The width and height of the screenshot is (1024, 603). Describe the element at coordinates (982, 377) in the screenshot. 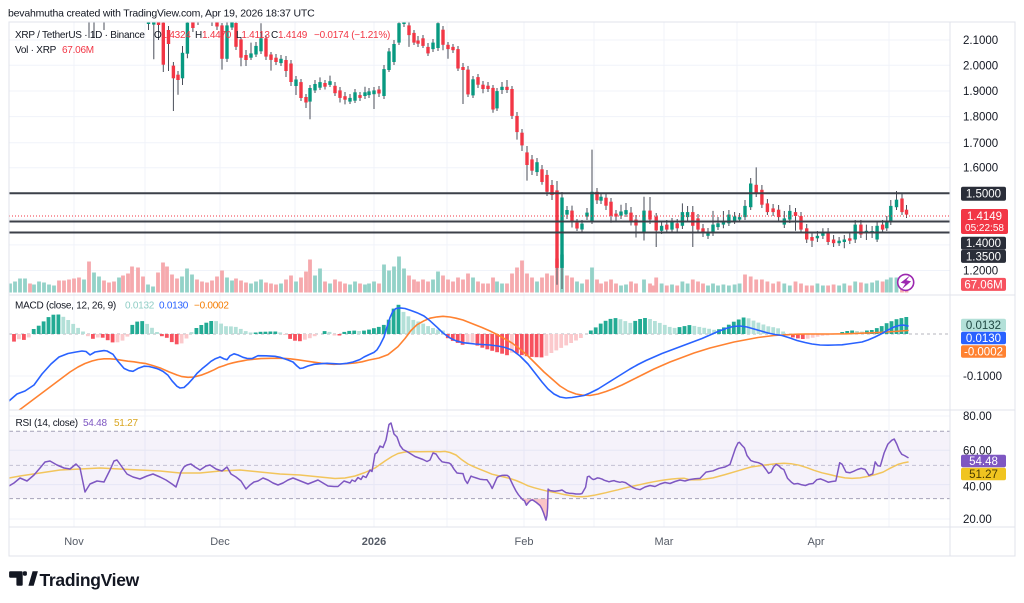

I see `svg-text: -0.1000` at that location.